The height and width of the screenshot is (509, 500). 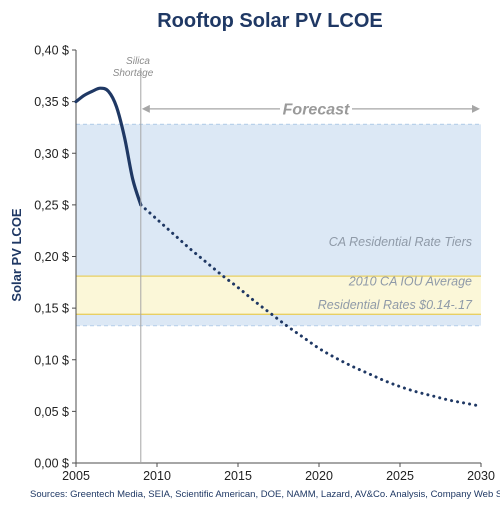 I want to click on forecast-label-bg, so click(x=316, y=108).